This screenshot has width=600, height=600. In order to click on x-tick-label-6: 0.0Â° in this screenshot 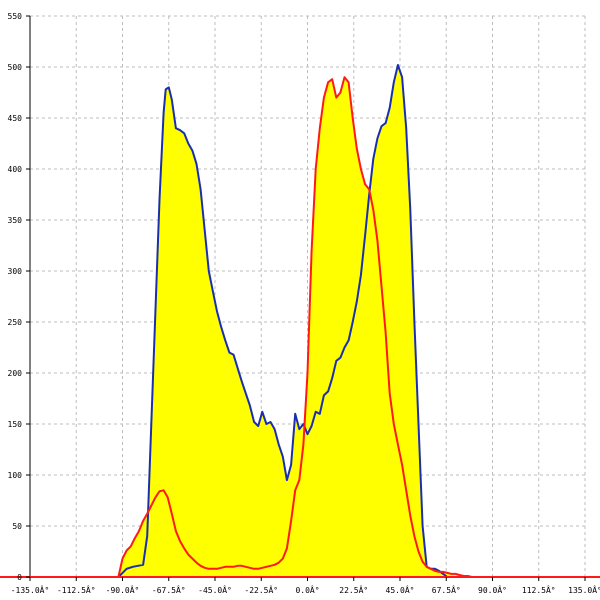, I will do `click(307, 589)`.